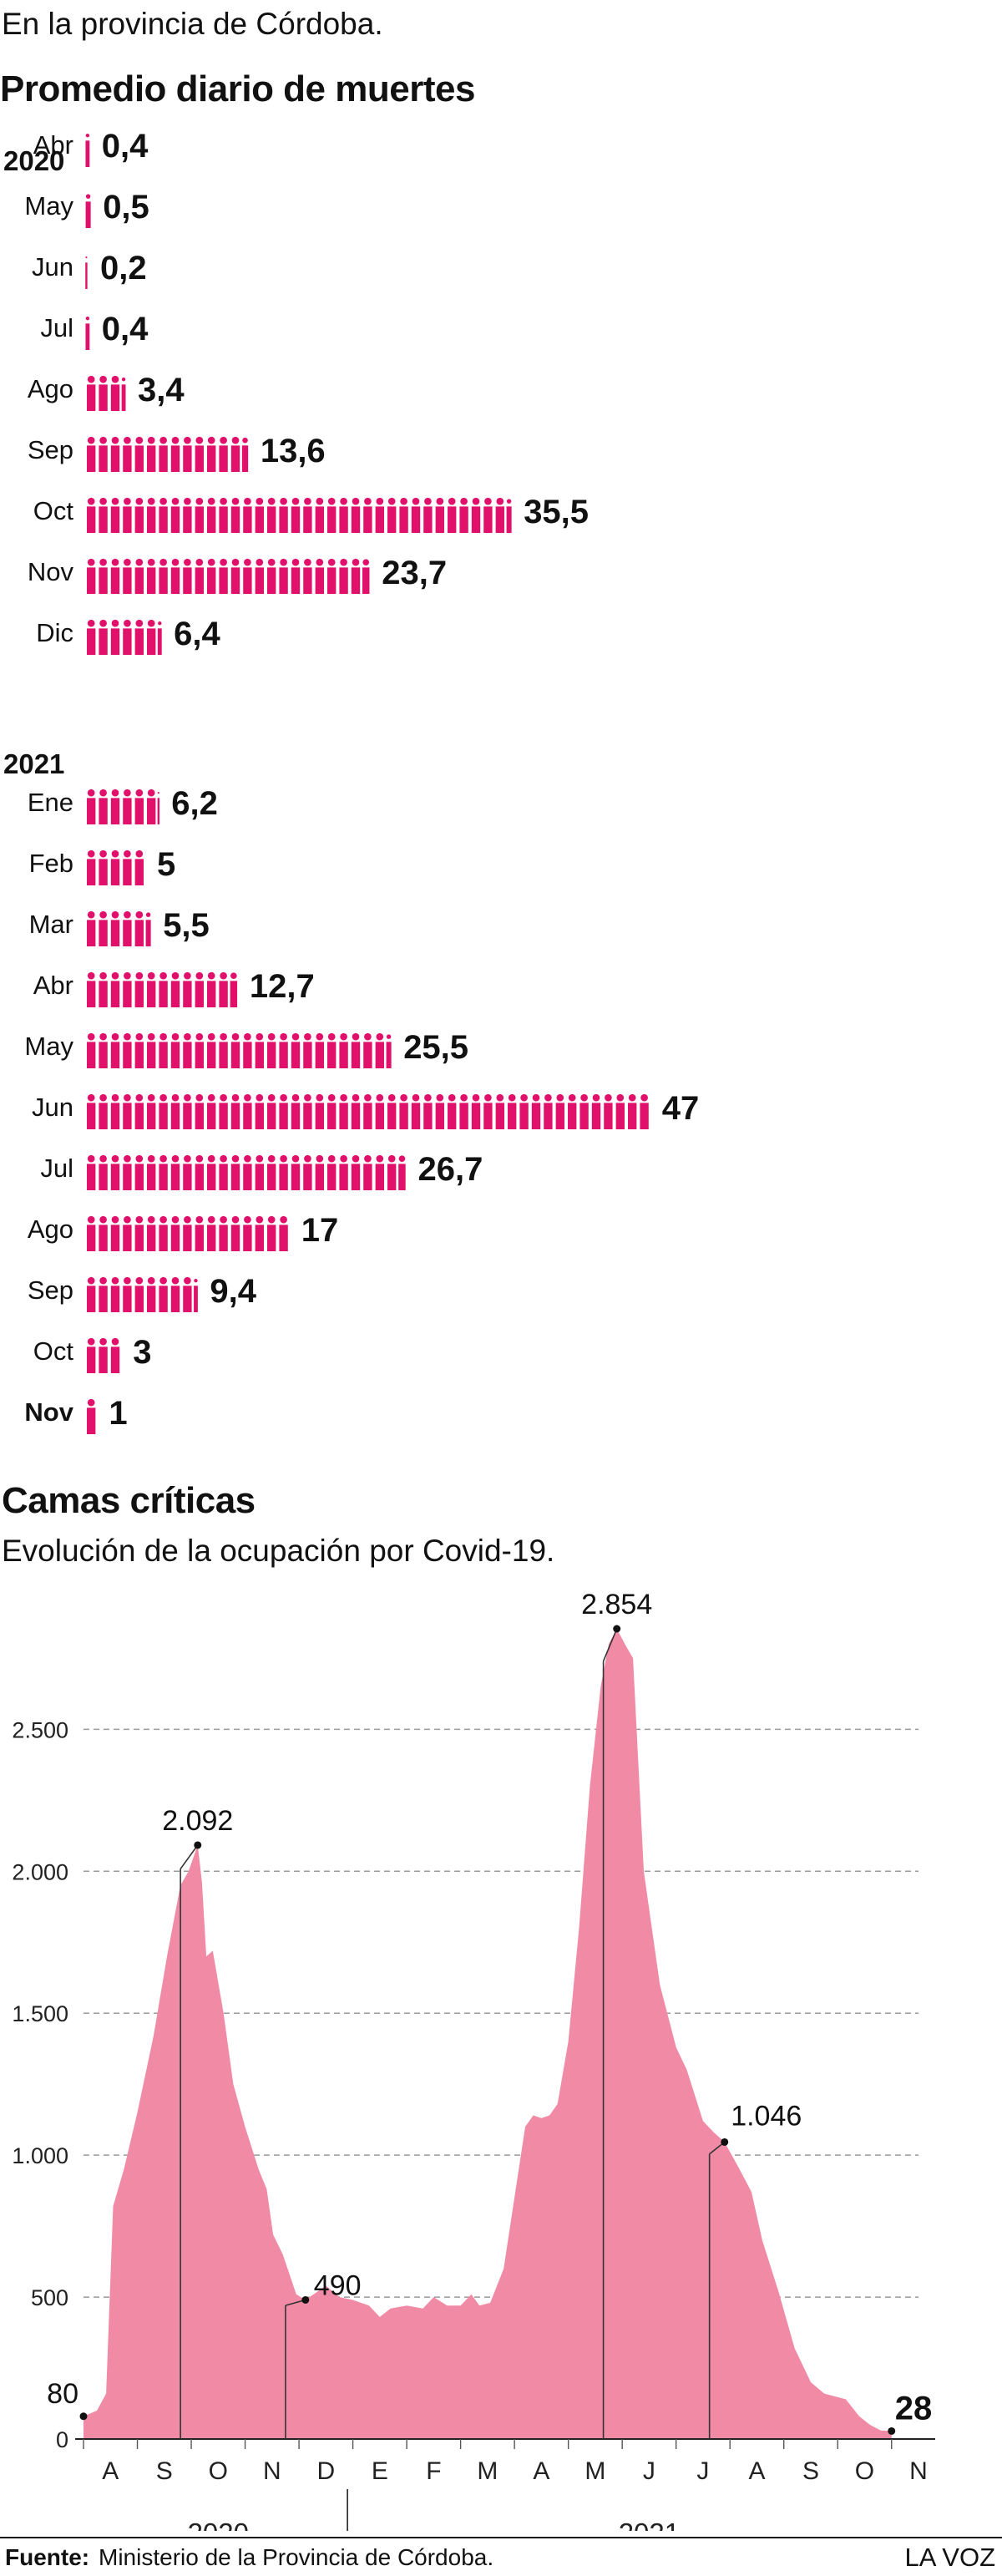 The height and width of the screenshot is (2576, 1002). I want to click on bar-value-label: 3, so click(142, 1352).